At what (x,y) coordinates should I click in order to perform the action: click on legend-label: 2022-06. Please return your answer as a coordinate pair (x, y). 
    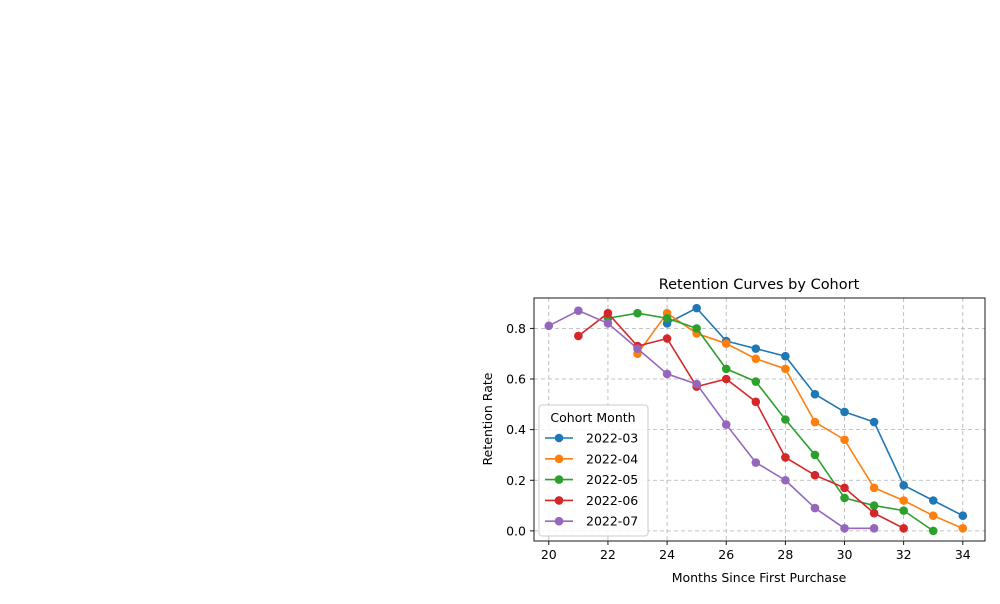
    Looking at the image, I should click on (612, 500).